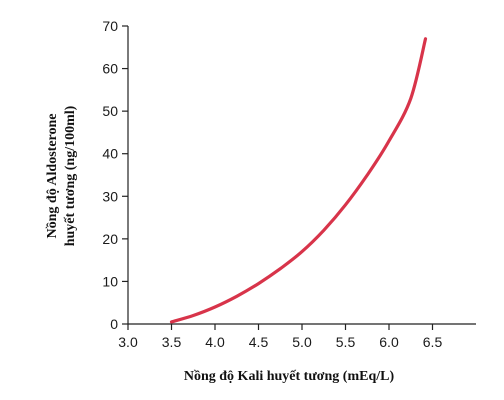 This screenshot has width=504, height=400. What do you see at coordinates (280, 337) in the screenshot?
I see `x-ticks: 3.0 3.5 4.0 4.5 5.0 5.5 6.0 6.5` at bounding box center [280, 337].